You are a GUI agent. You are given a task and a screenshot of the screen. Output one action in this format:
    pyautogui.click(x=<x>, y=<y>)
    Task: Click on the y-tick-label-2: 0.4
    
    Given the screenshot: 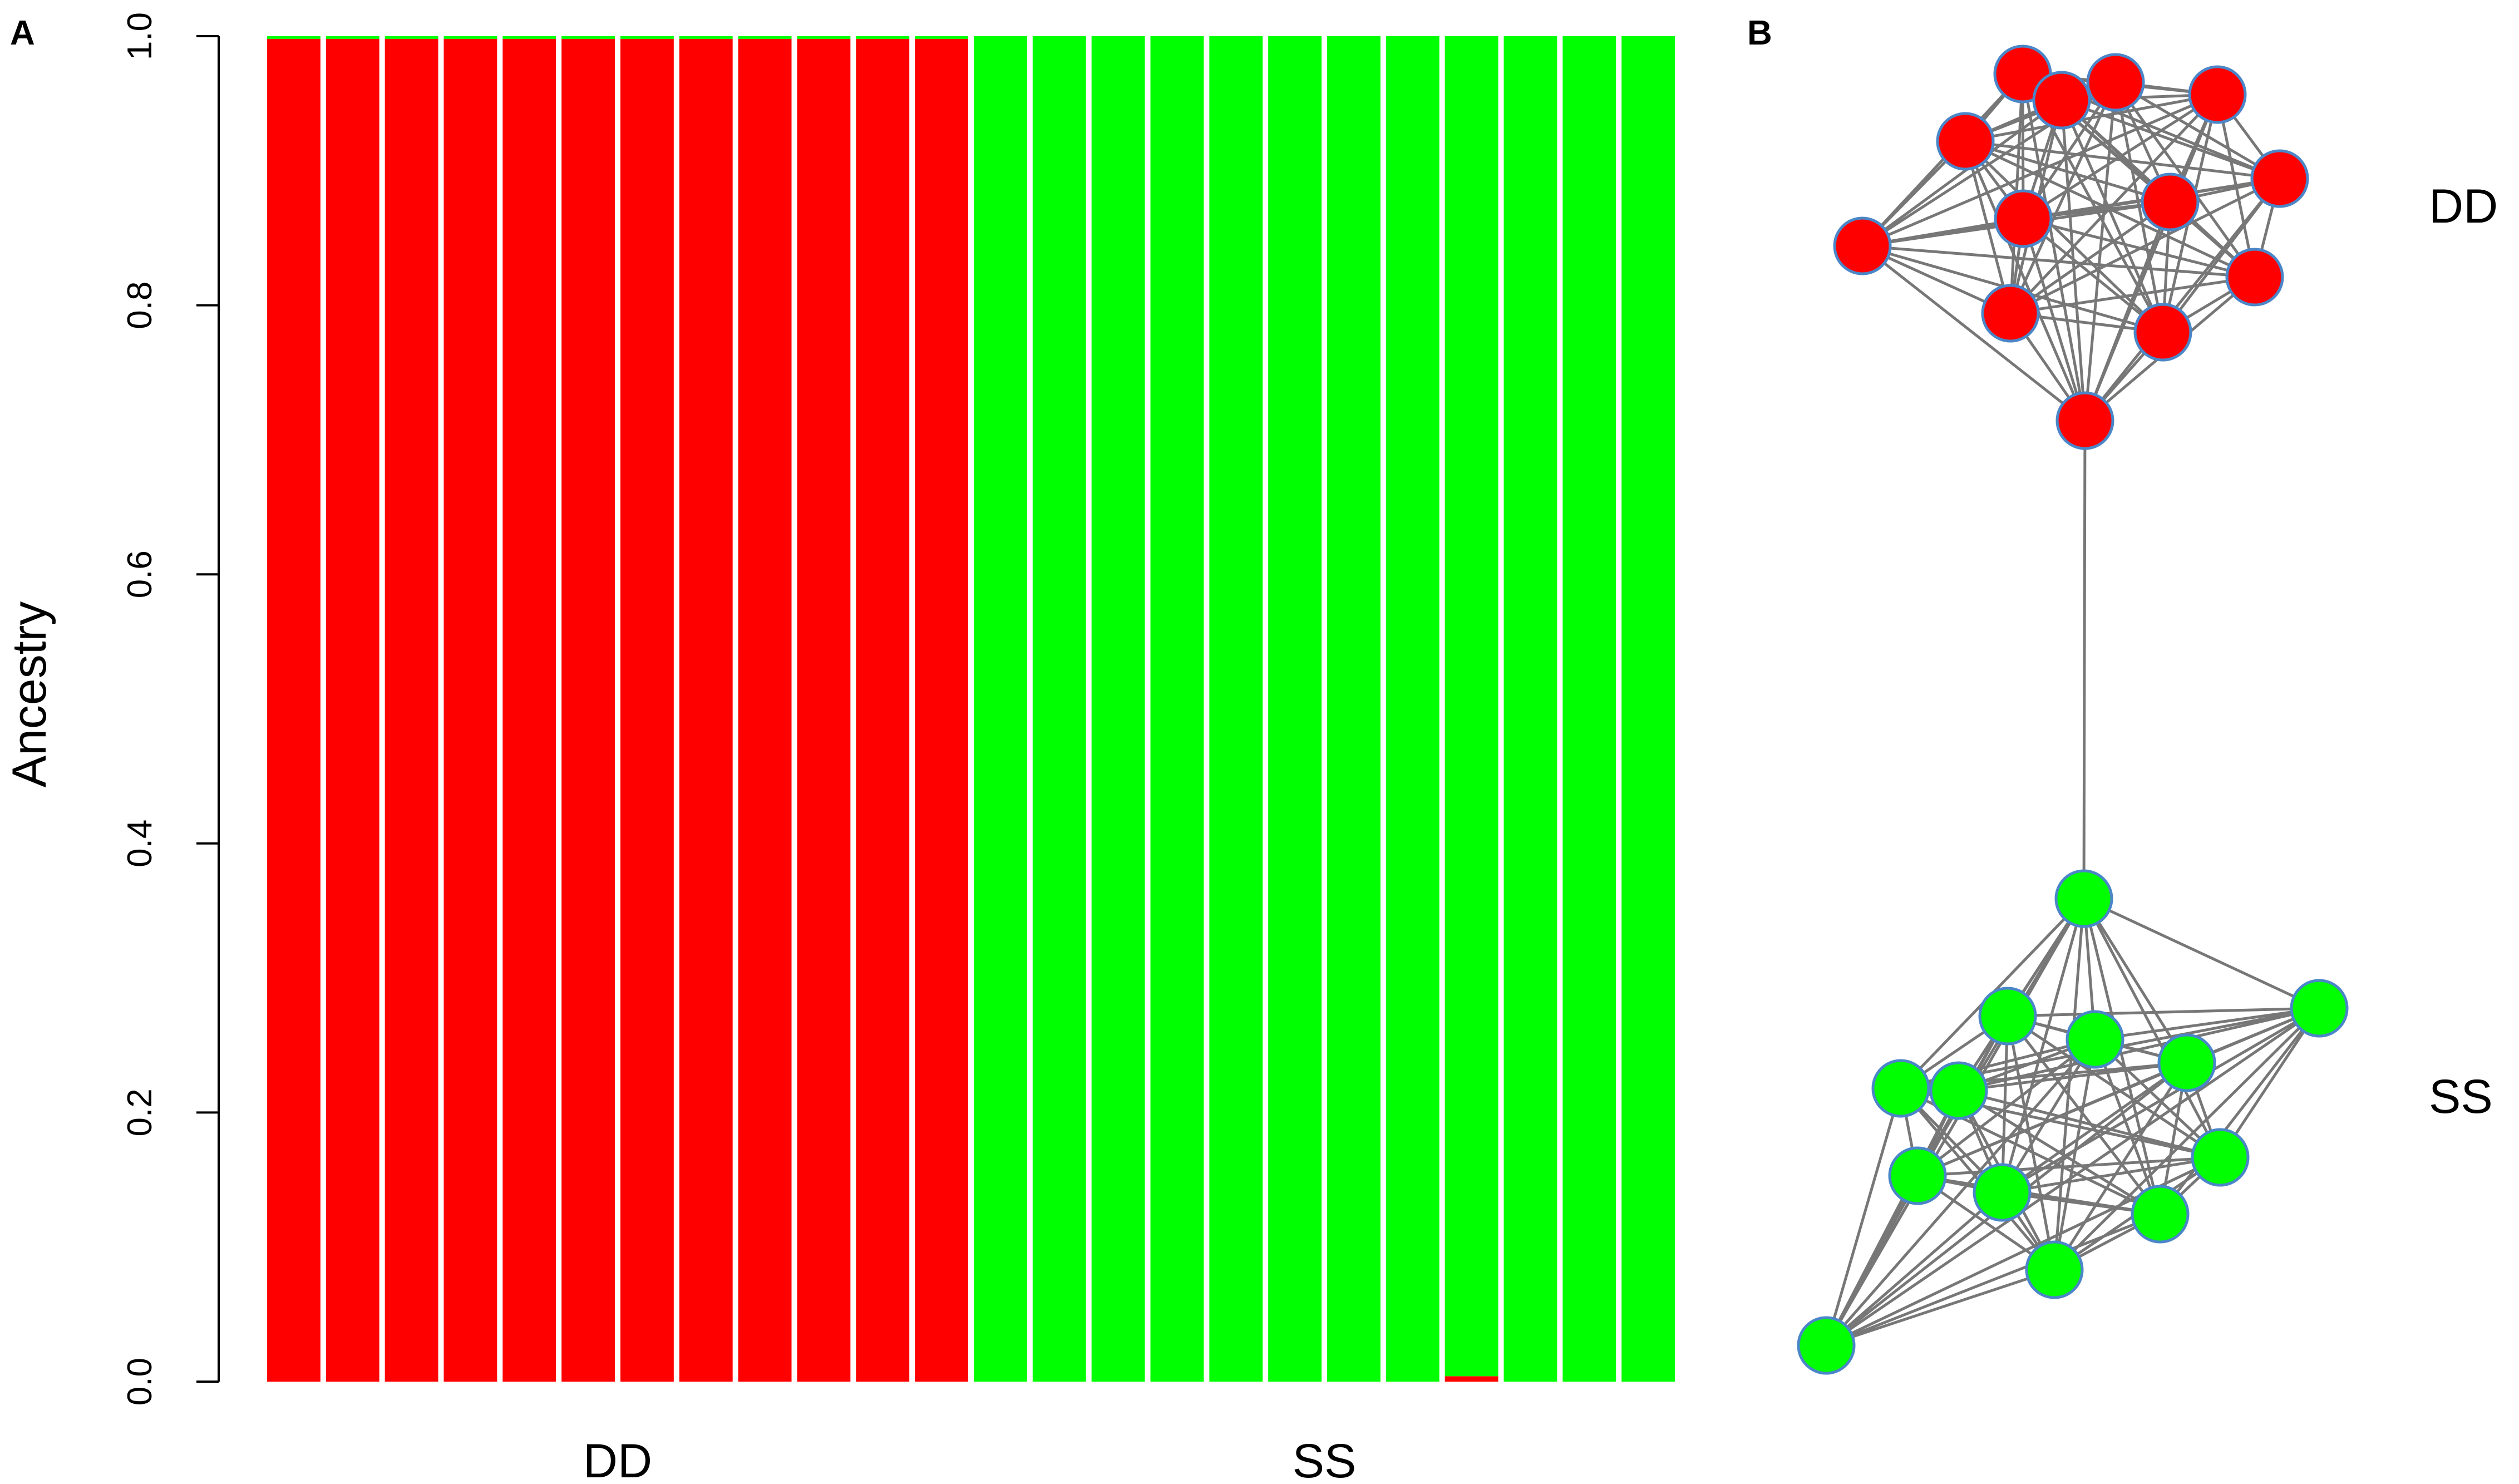 What is the action you would take?
    pyautogui.click(x=140, y=844)
    